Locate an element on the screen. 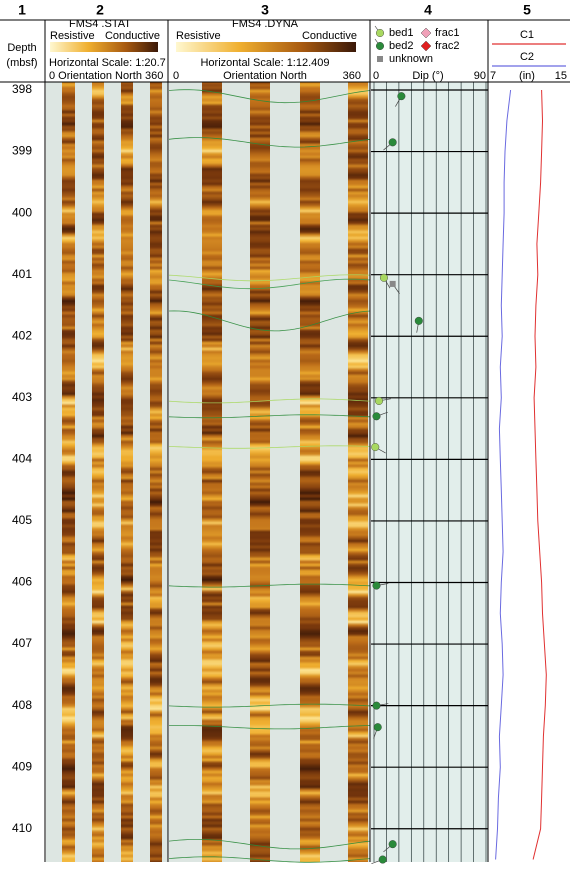 The width and height of the screenshot is (570, 869). depth-tick-label: 403 is located at coordinates (22, 397).